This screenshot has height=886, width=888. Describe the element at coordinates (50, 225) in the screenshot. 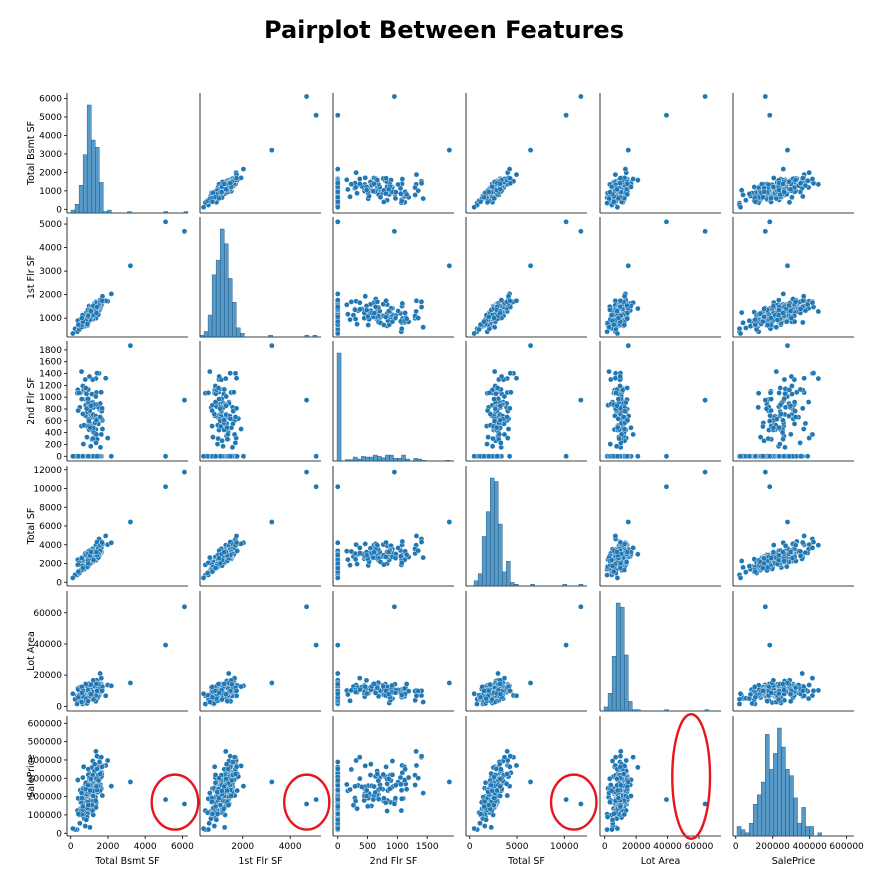

I see `y-tick-label: 5000` at that location.